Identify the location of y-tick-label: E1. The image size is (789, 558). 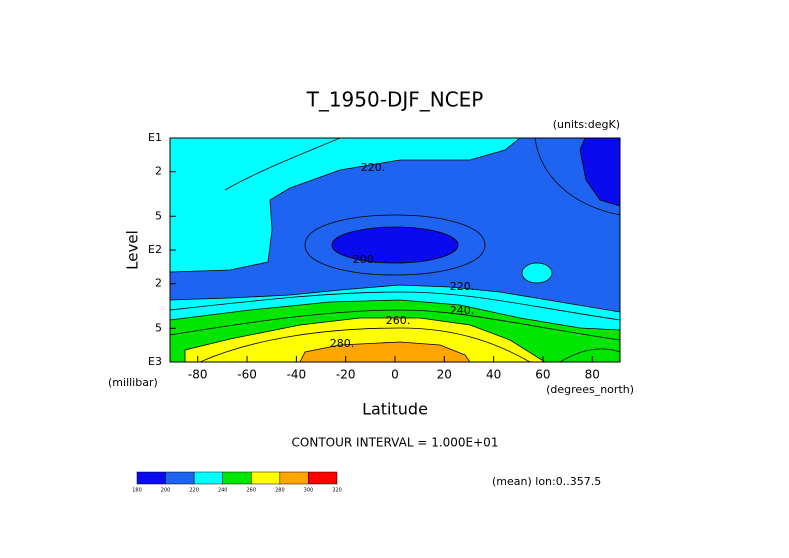
(155, 137).